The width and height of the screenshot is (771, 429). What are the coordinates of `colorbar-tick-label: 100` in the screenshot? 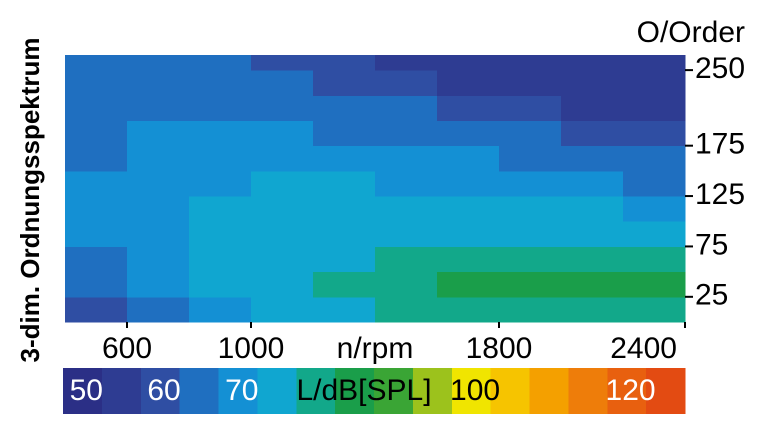 It's located at (475, 390).